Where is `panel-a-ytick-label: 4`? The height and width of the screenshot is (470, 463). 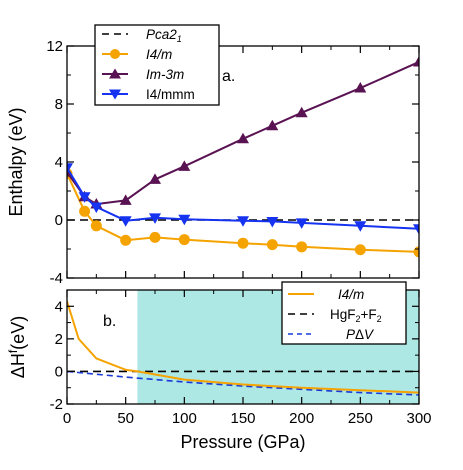 panel-a-ytick-label: 4 is located at coordinates (59, 162).